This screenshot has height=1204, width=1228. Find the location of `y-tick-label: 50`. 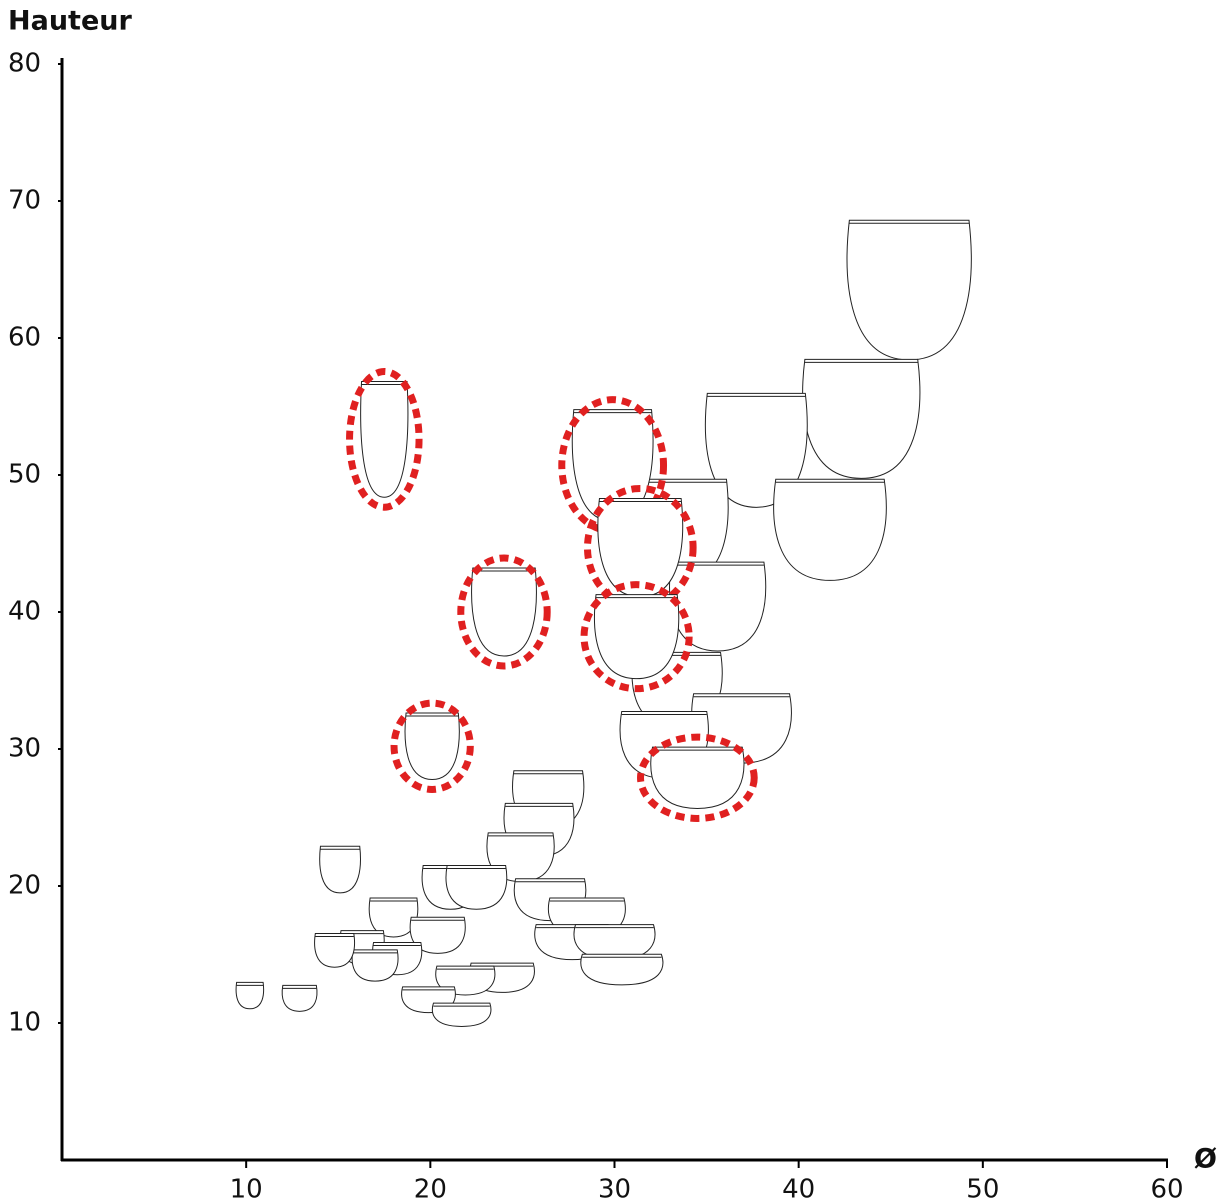

y-tick-label: 50 is located at coordinates (24, 475).